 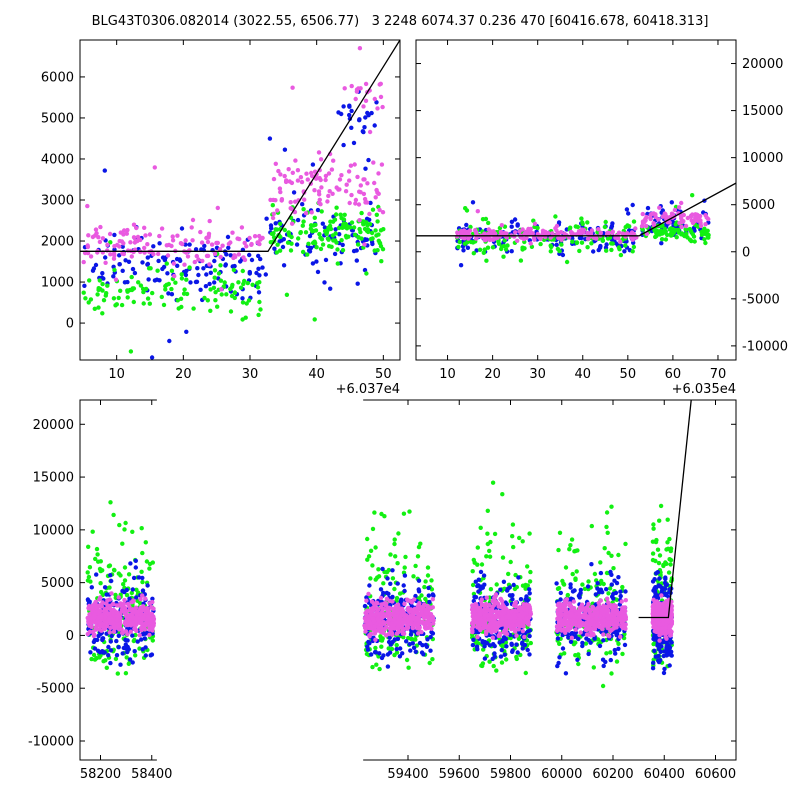 What do you see at coordinates (628, 374) in the screenshot?
I see `x-tick-label: 50` at bounding box center [628, 374].